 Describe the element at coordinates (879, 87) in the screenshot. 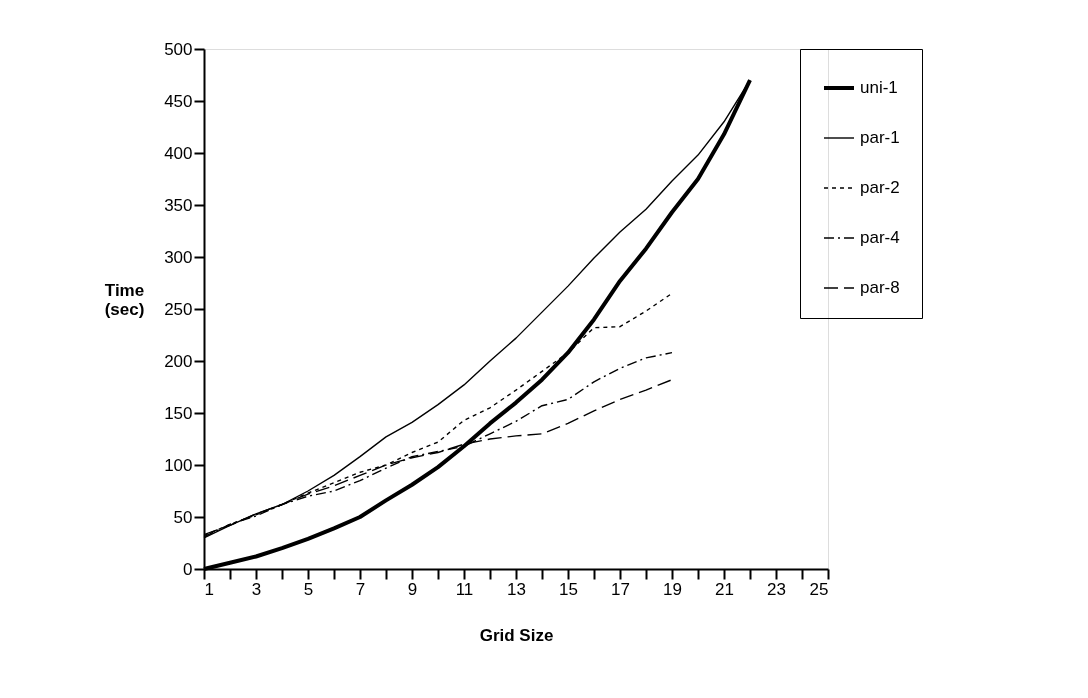

I see `legend-label: uni-1` at that location.